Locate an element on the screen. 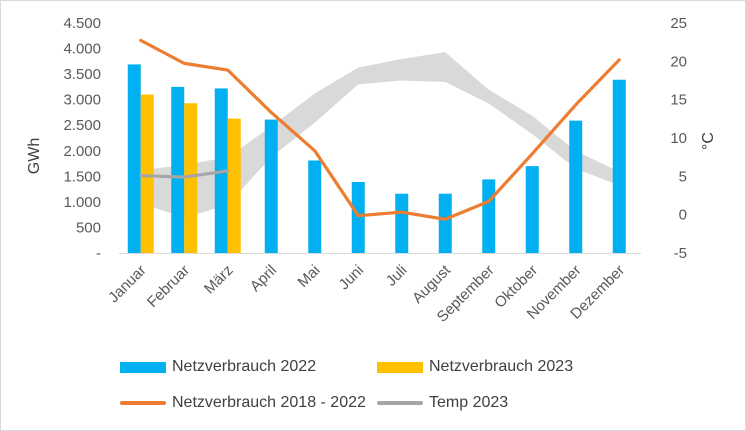 This screenshot has height=431, width=746. x-tick-label-april: April is located at coordinates (263, 278).